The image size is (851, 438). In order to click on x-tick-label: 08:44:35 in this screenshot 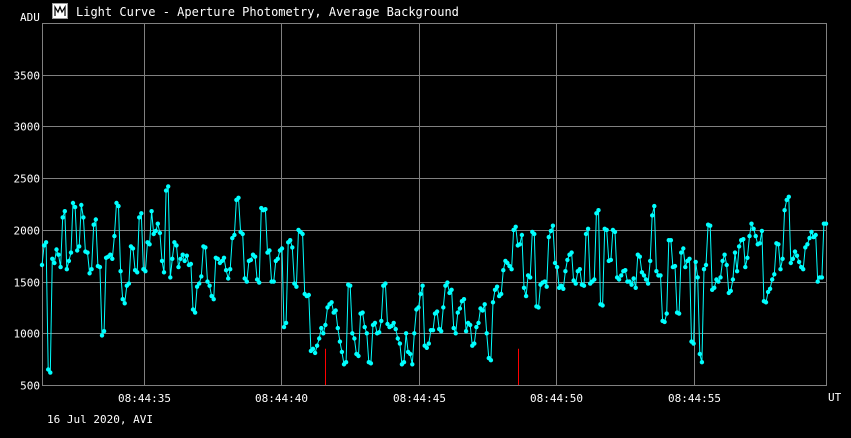, I will do `click(144, 398)`.